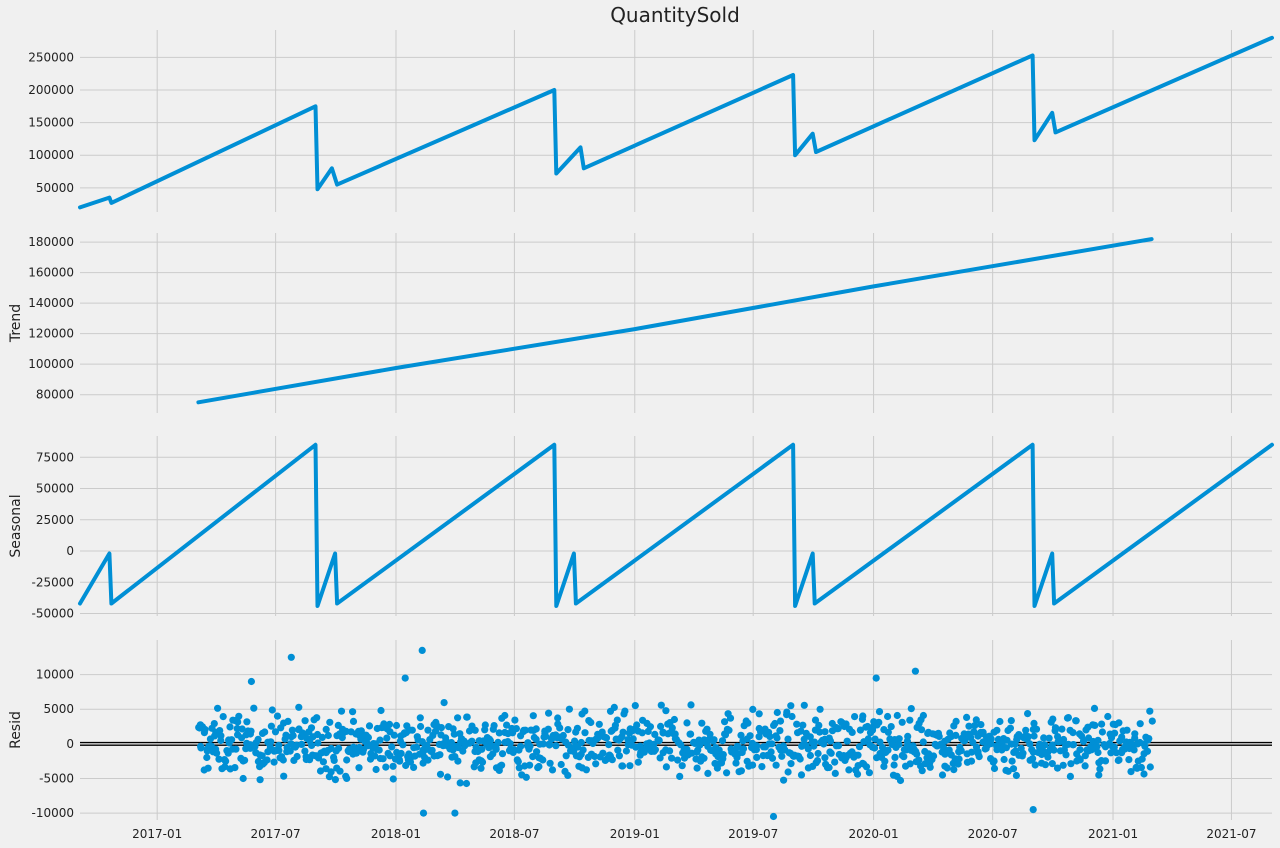  What do you see at coordinates (70, 744) in the screenshot?
I see `y-tick-label: 0` at bounding box center [70, 744].